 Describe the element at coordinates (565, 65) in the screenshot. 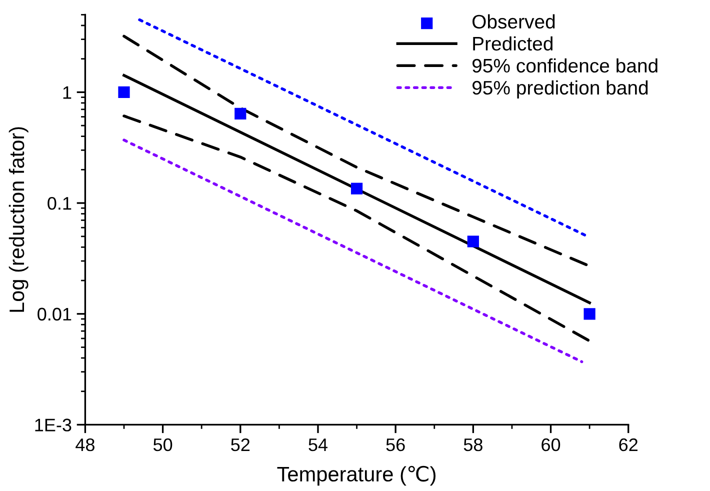

I see `legend-label: 95% confidence band` at that location.